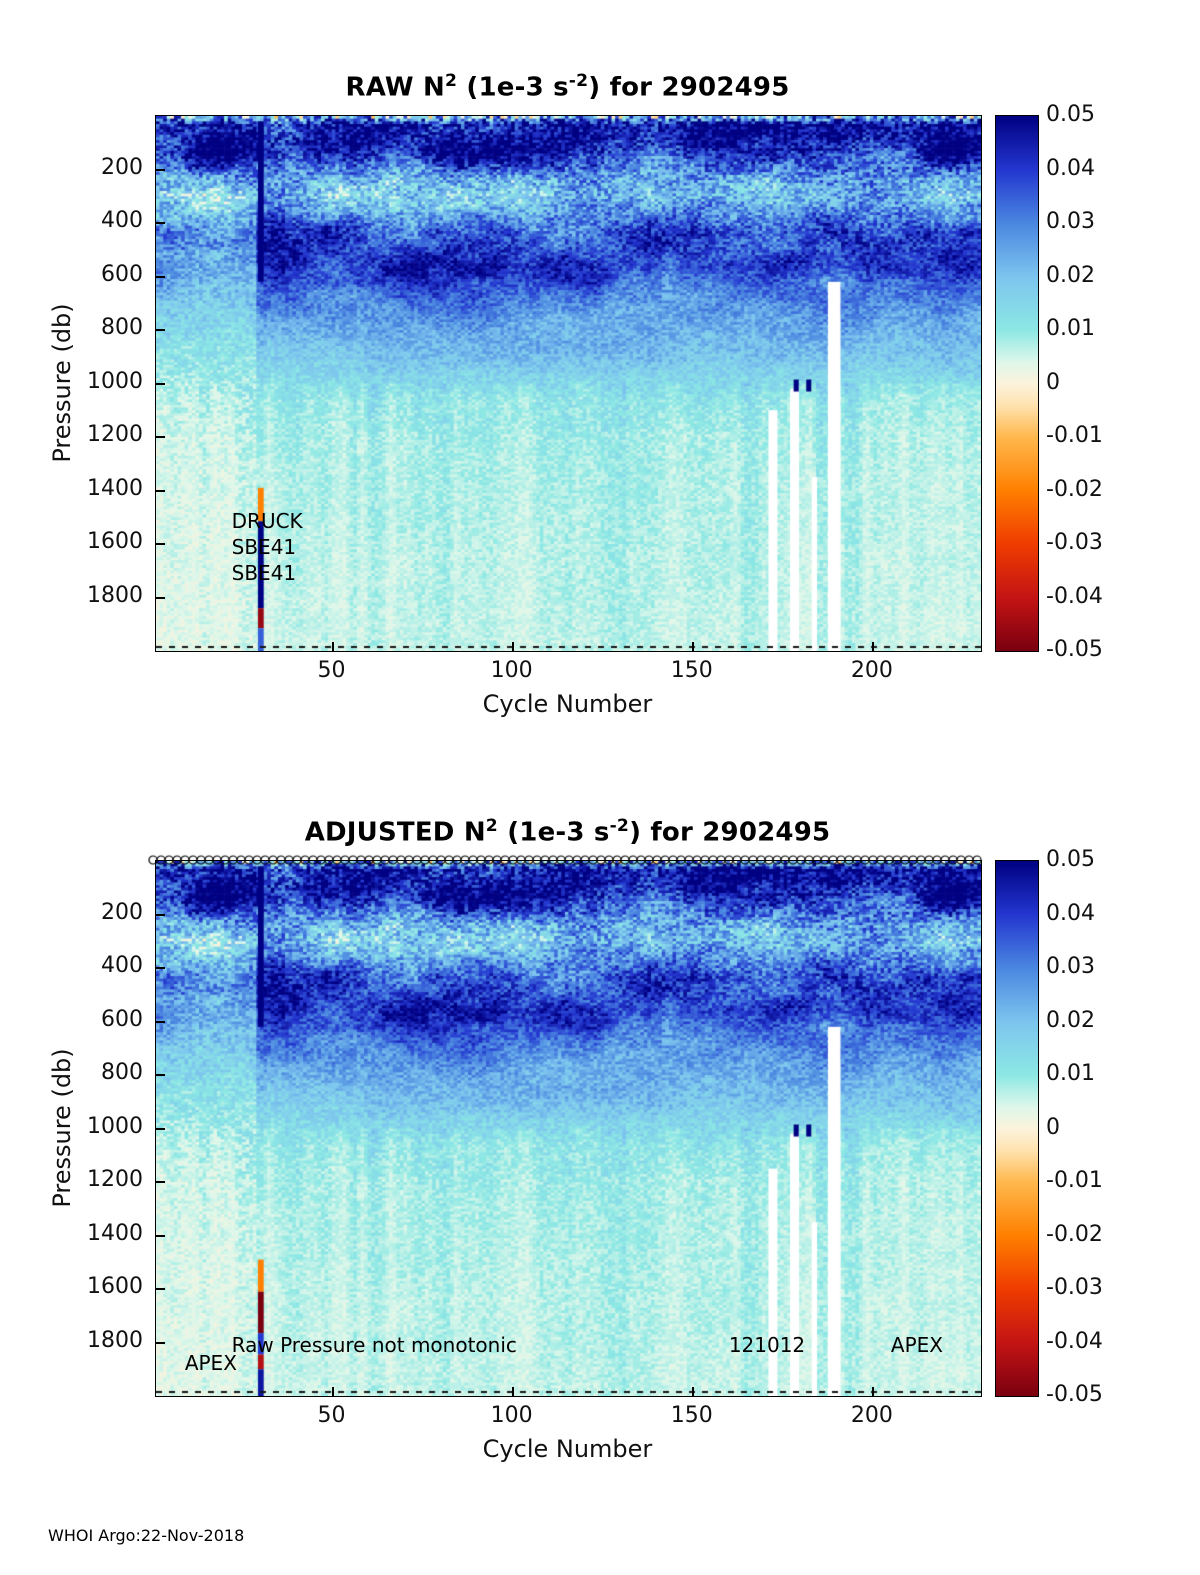  What do you see at coordinates (146, 1535) in the screenshot?
I see `footer-credit: WHOI Argo:22-Nov-2018` at bounding box center [146, 1535].